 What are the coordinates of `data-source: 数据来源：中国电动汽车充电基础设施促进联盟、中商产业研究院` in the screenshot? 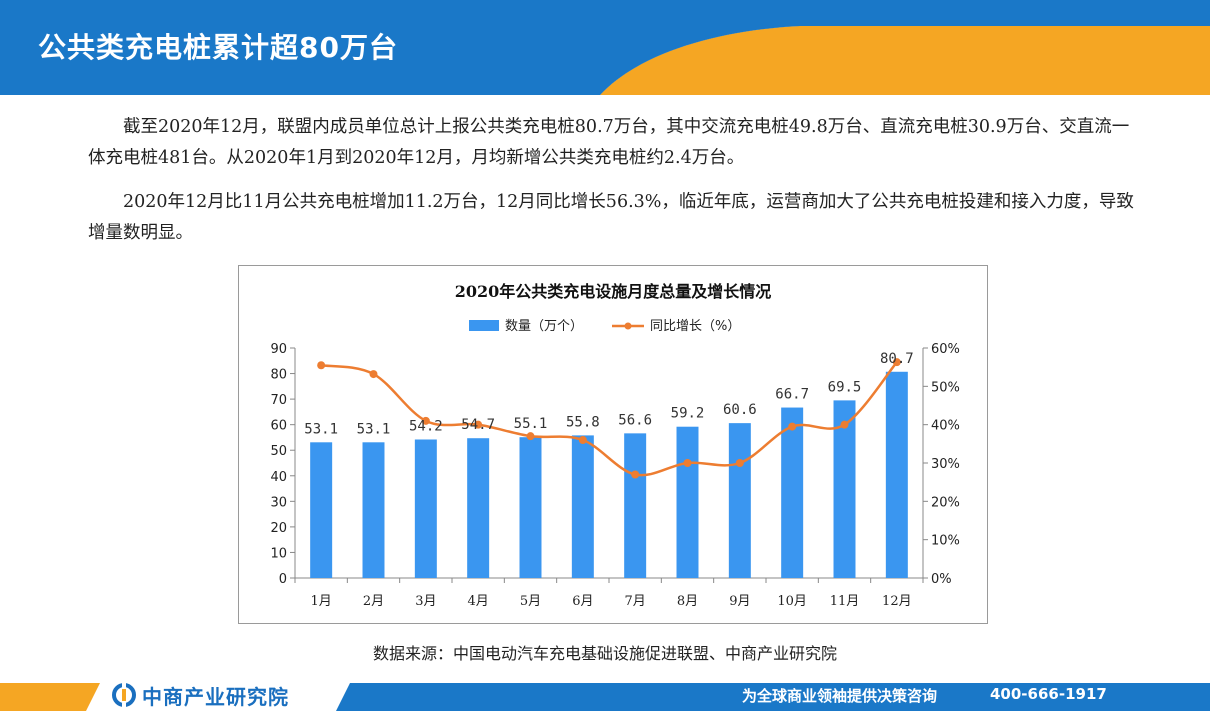 It's located at (604, 653).